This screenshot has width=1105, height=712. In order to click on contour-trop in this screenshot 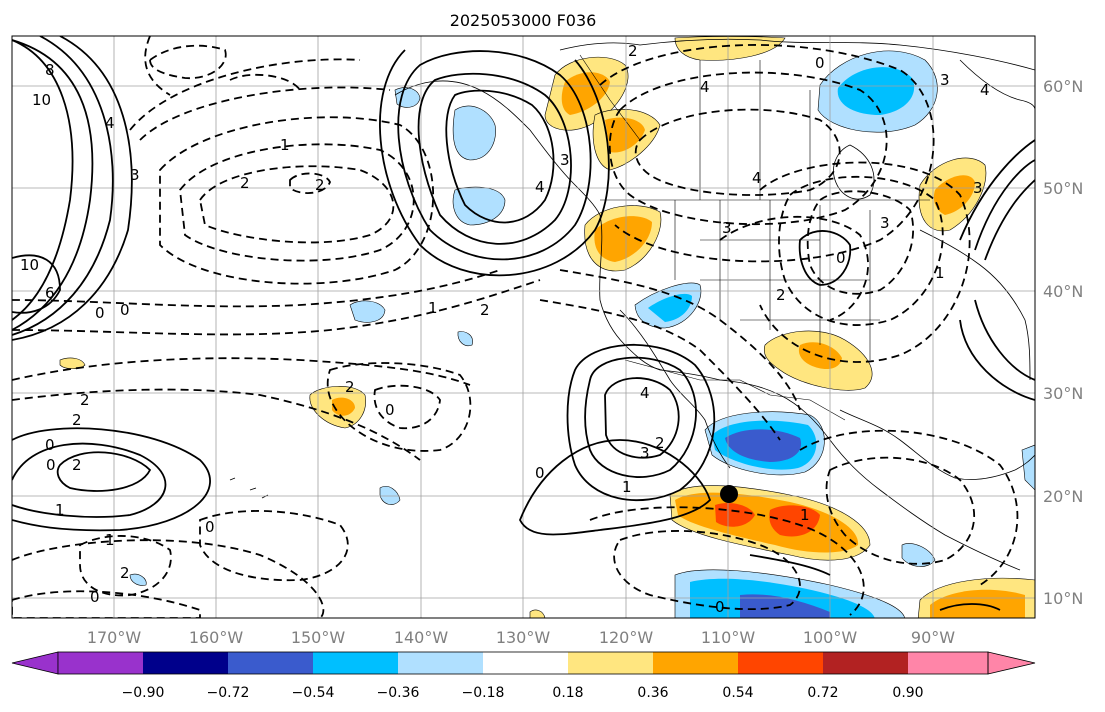, I will do `click(790, 565)`.